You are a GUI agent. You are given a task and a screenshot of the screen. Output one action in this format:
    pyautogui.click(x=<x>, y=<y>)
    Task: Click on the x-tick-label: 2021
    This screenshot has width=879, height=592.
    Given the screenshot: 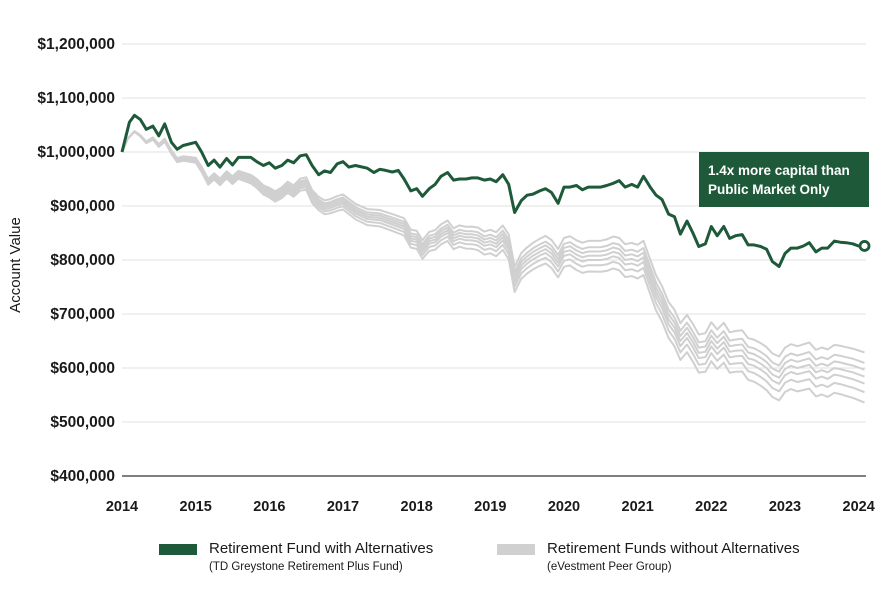 What is the action you would take?
    pyautogui.click(x=638, y=507)
    